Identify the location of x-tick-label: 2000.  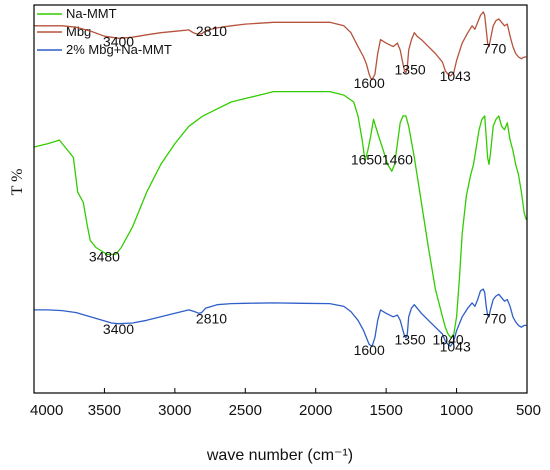
(315, 410).